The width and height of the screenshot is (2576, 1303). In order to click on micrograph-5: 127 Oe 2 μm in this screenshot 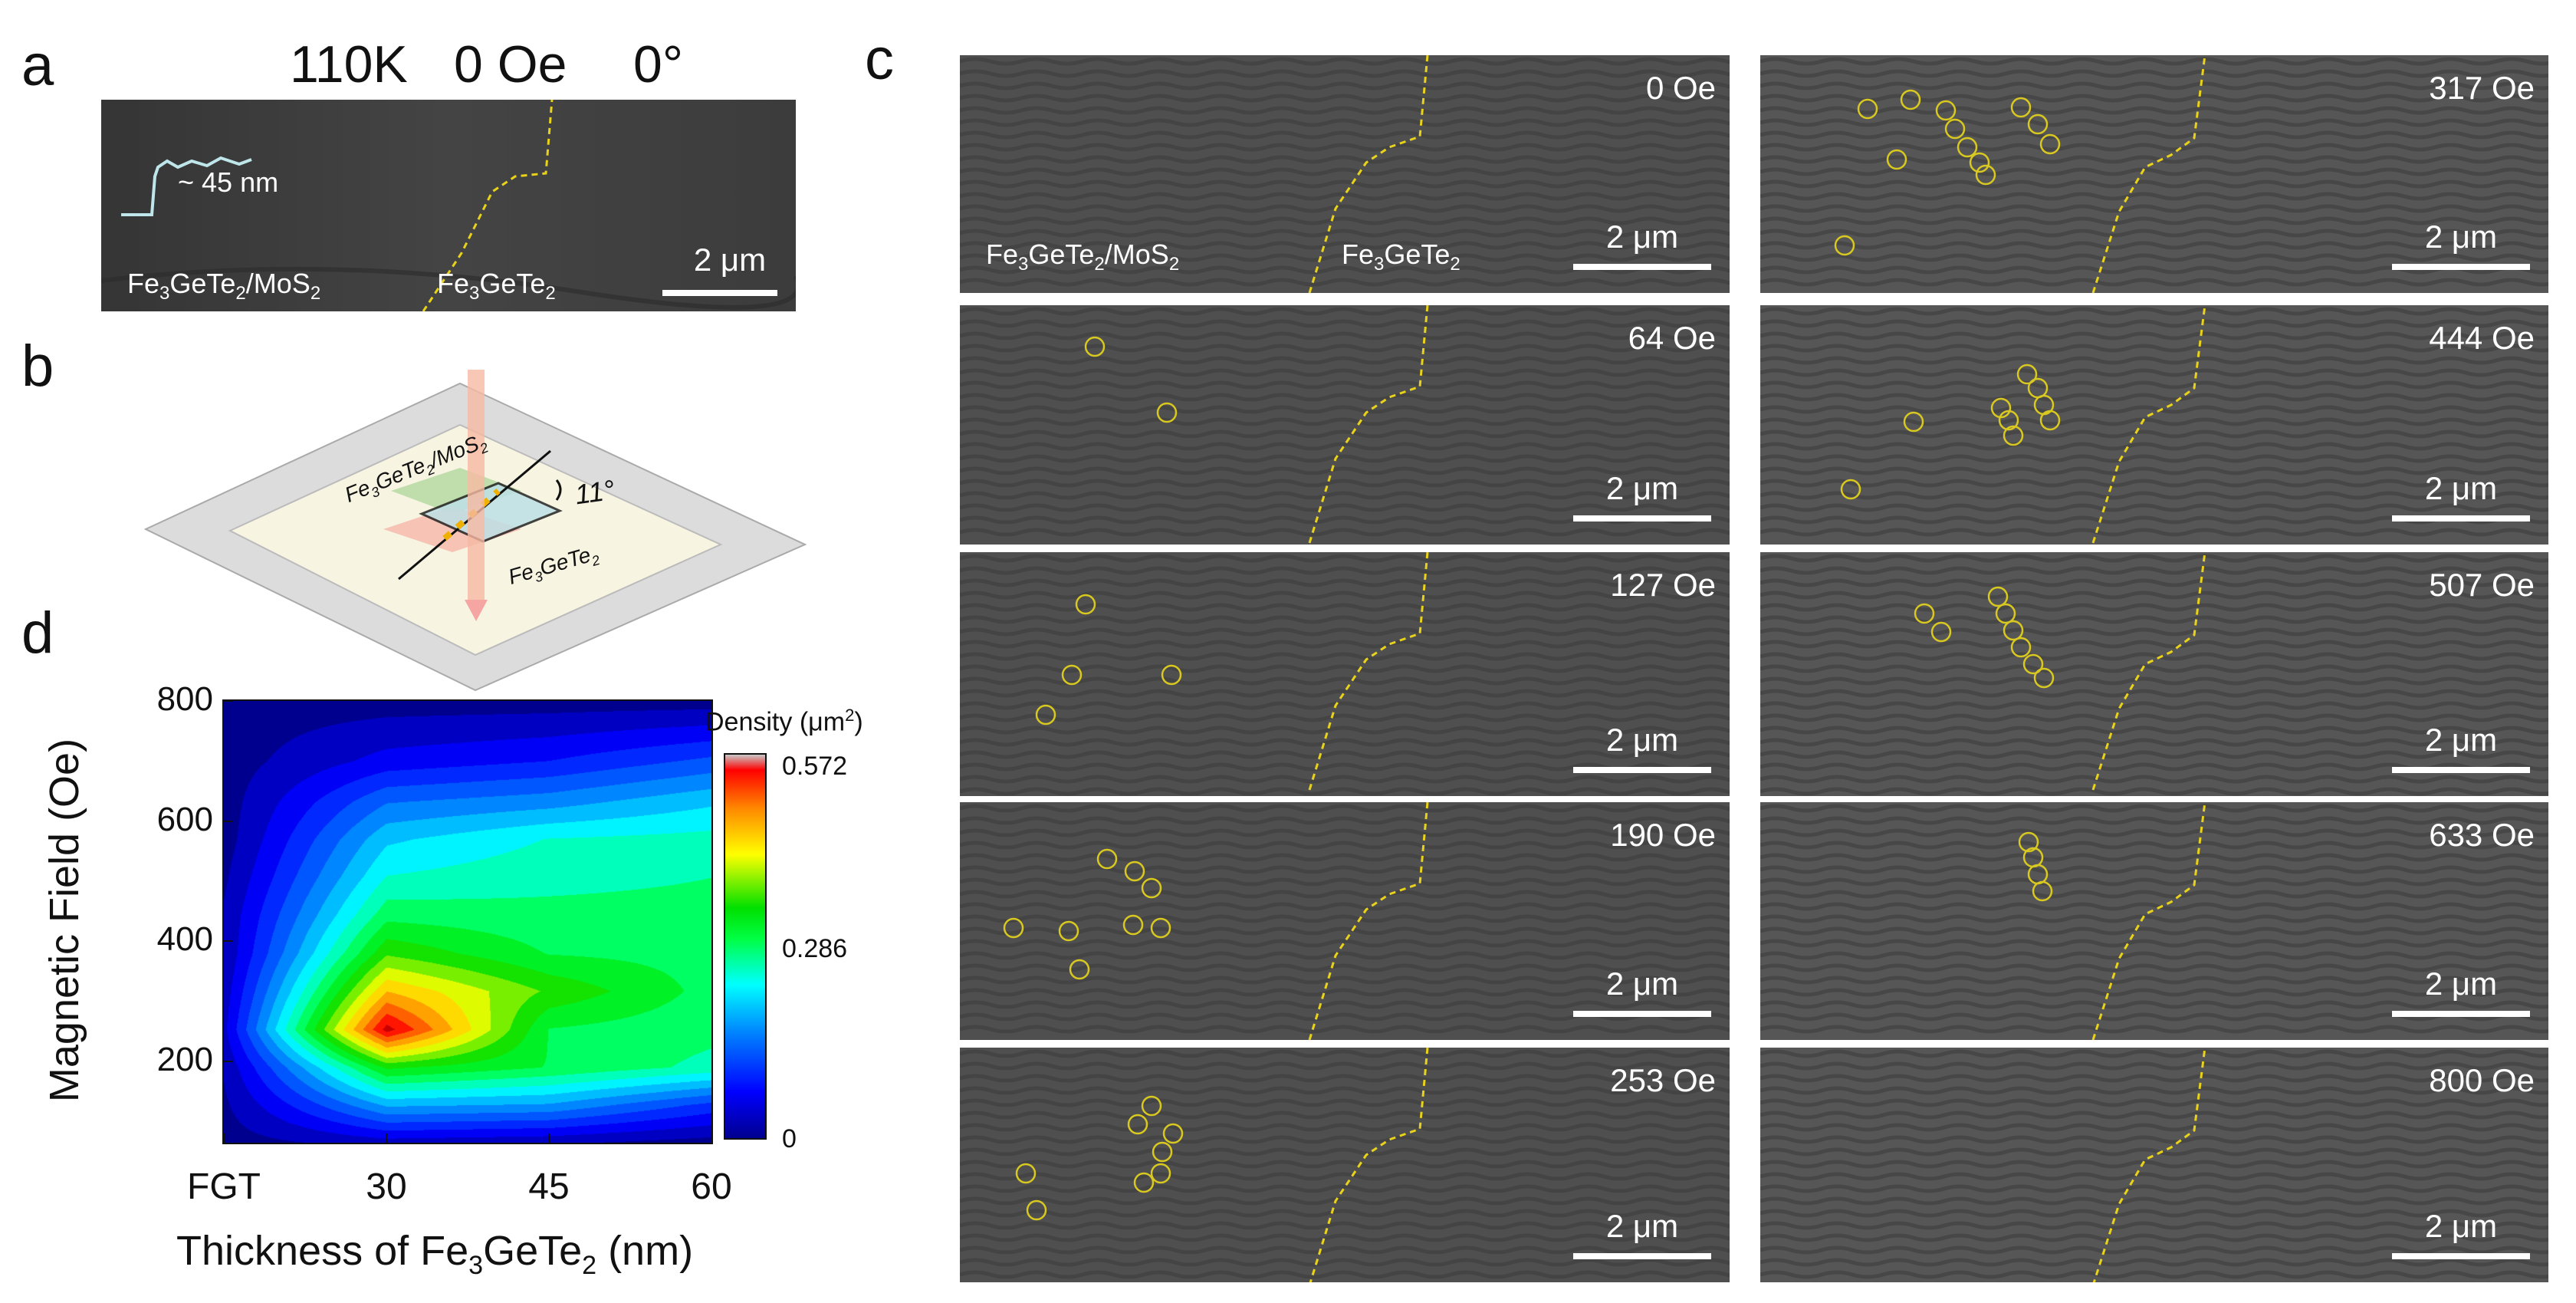, I will do `click(1345, 674)`.